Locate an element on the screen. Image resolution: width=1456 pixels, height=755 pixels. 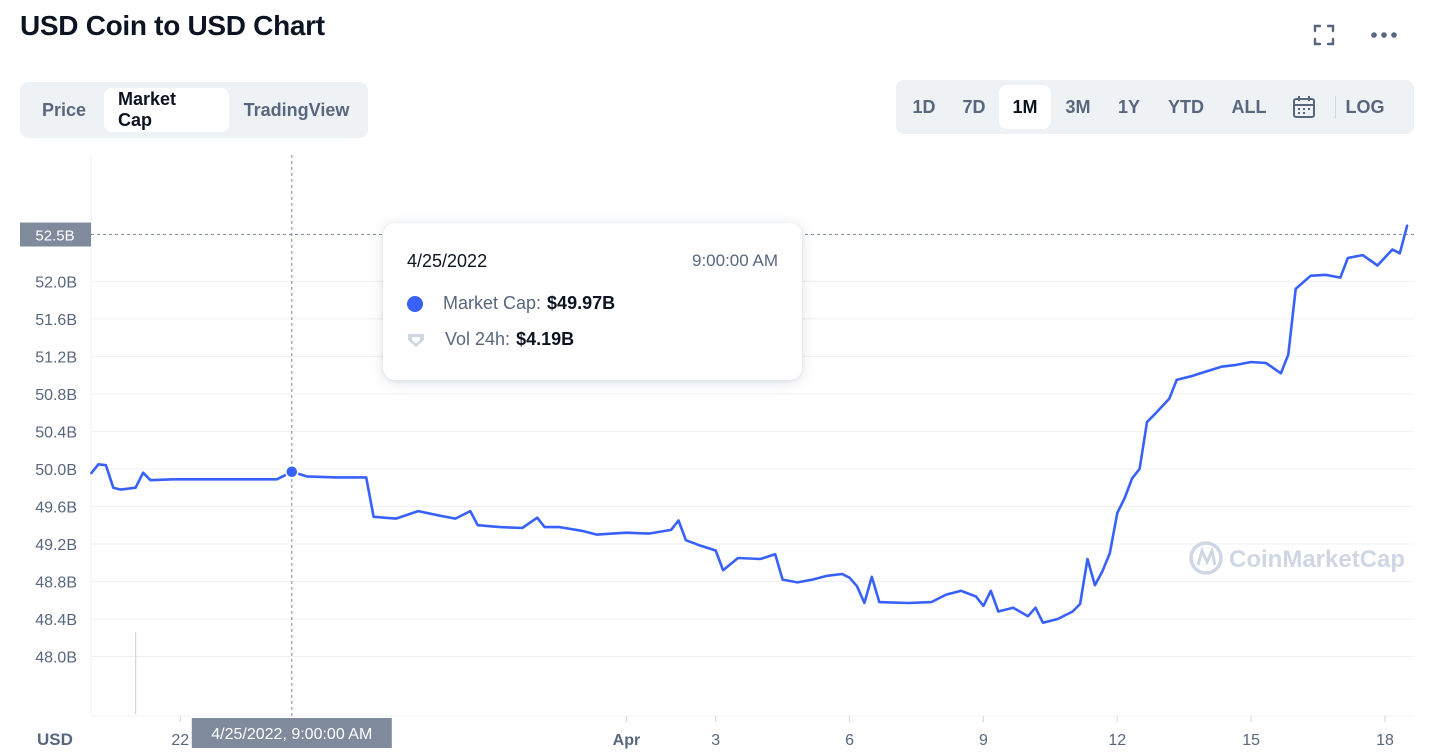
current-value-badge is located at coordinates (55, 234).